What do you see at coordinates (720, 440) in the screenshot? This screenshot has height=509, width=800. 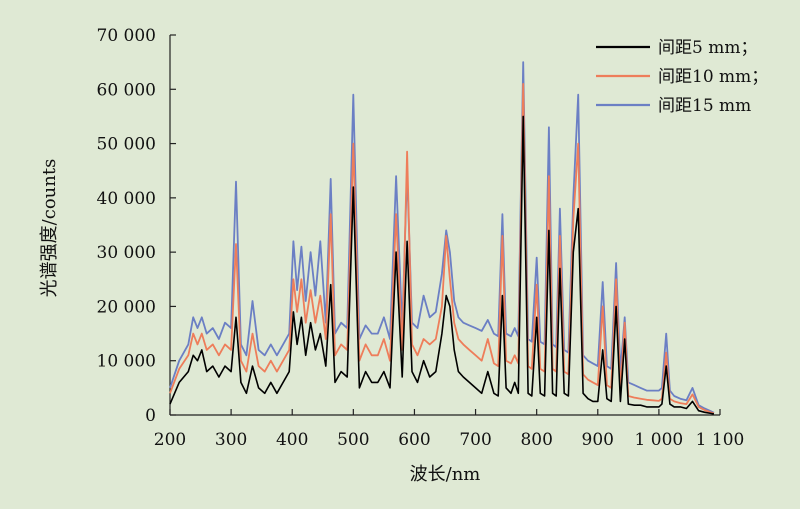 I see `x-tick-label: 1 100` at bounding box center [720, 440].